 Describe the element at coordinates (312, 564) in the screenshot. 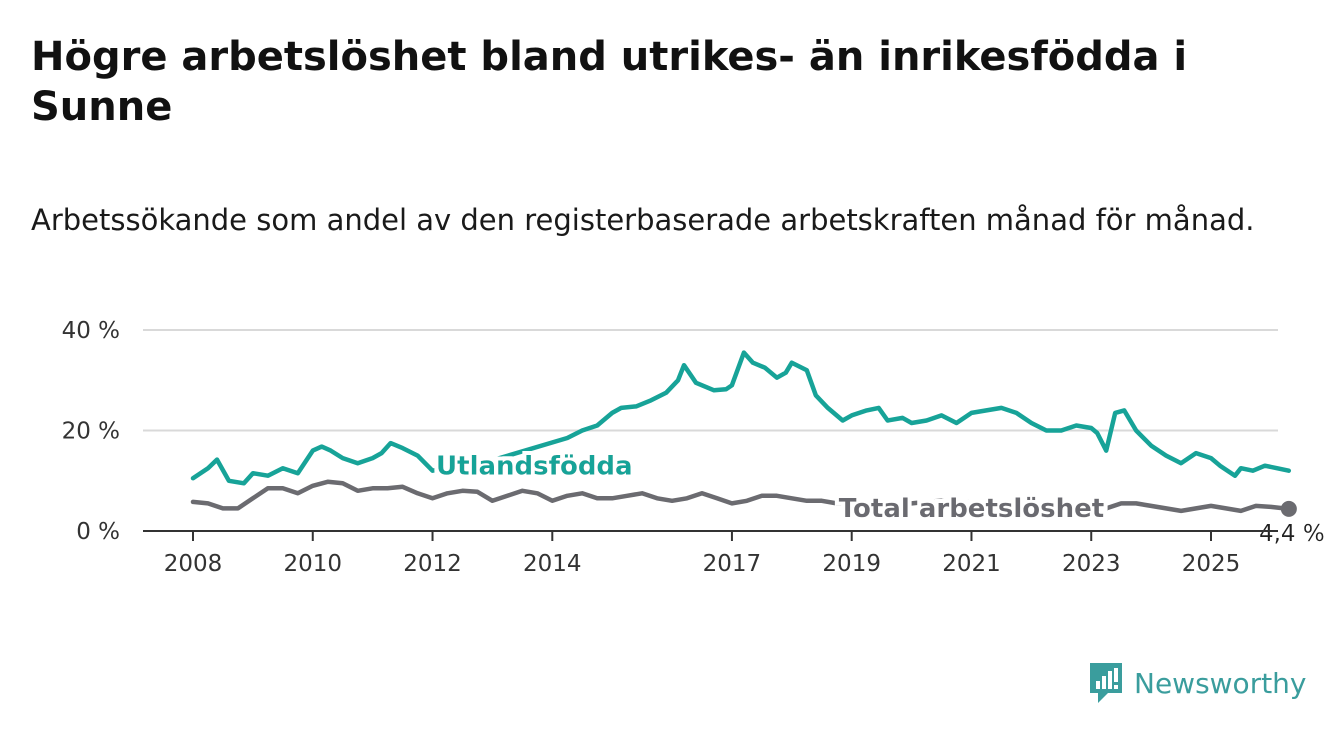

I see `x-tick-label: 2010` at that location.